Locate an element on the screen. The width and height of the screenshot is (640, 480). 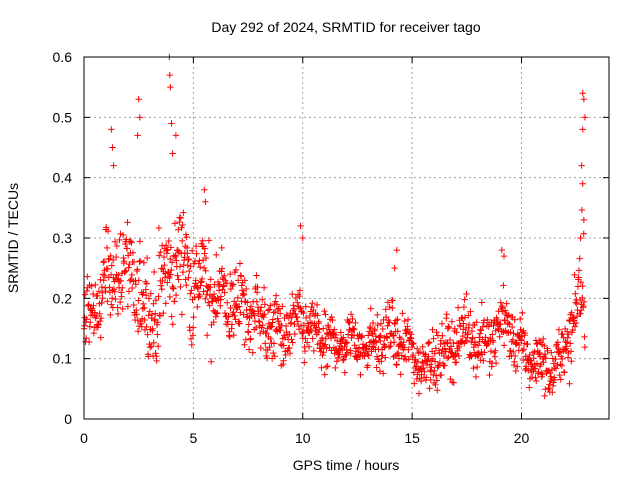
y-tick-label: 0.5 is located at coordinates (63, 117).